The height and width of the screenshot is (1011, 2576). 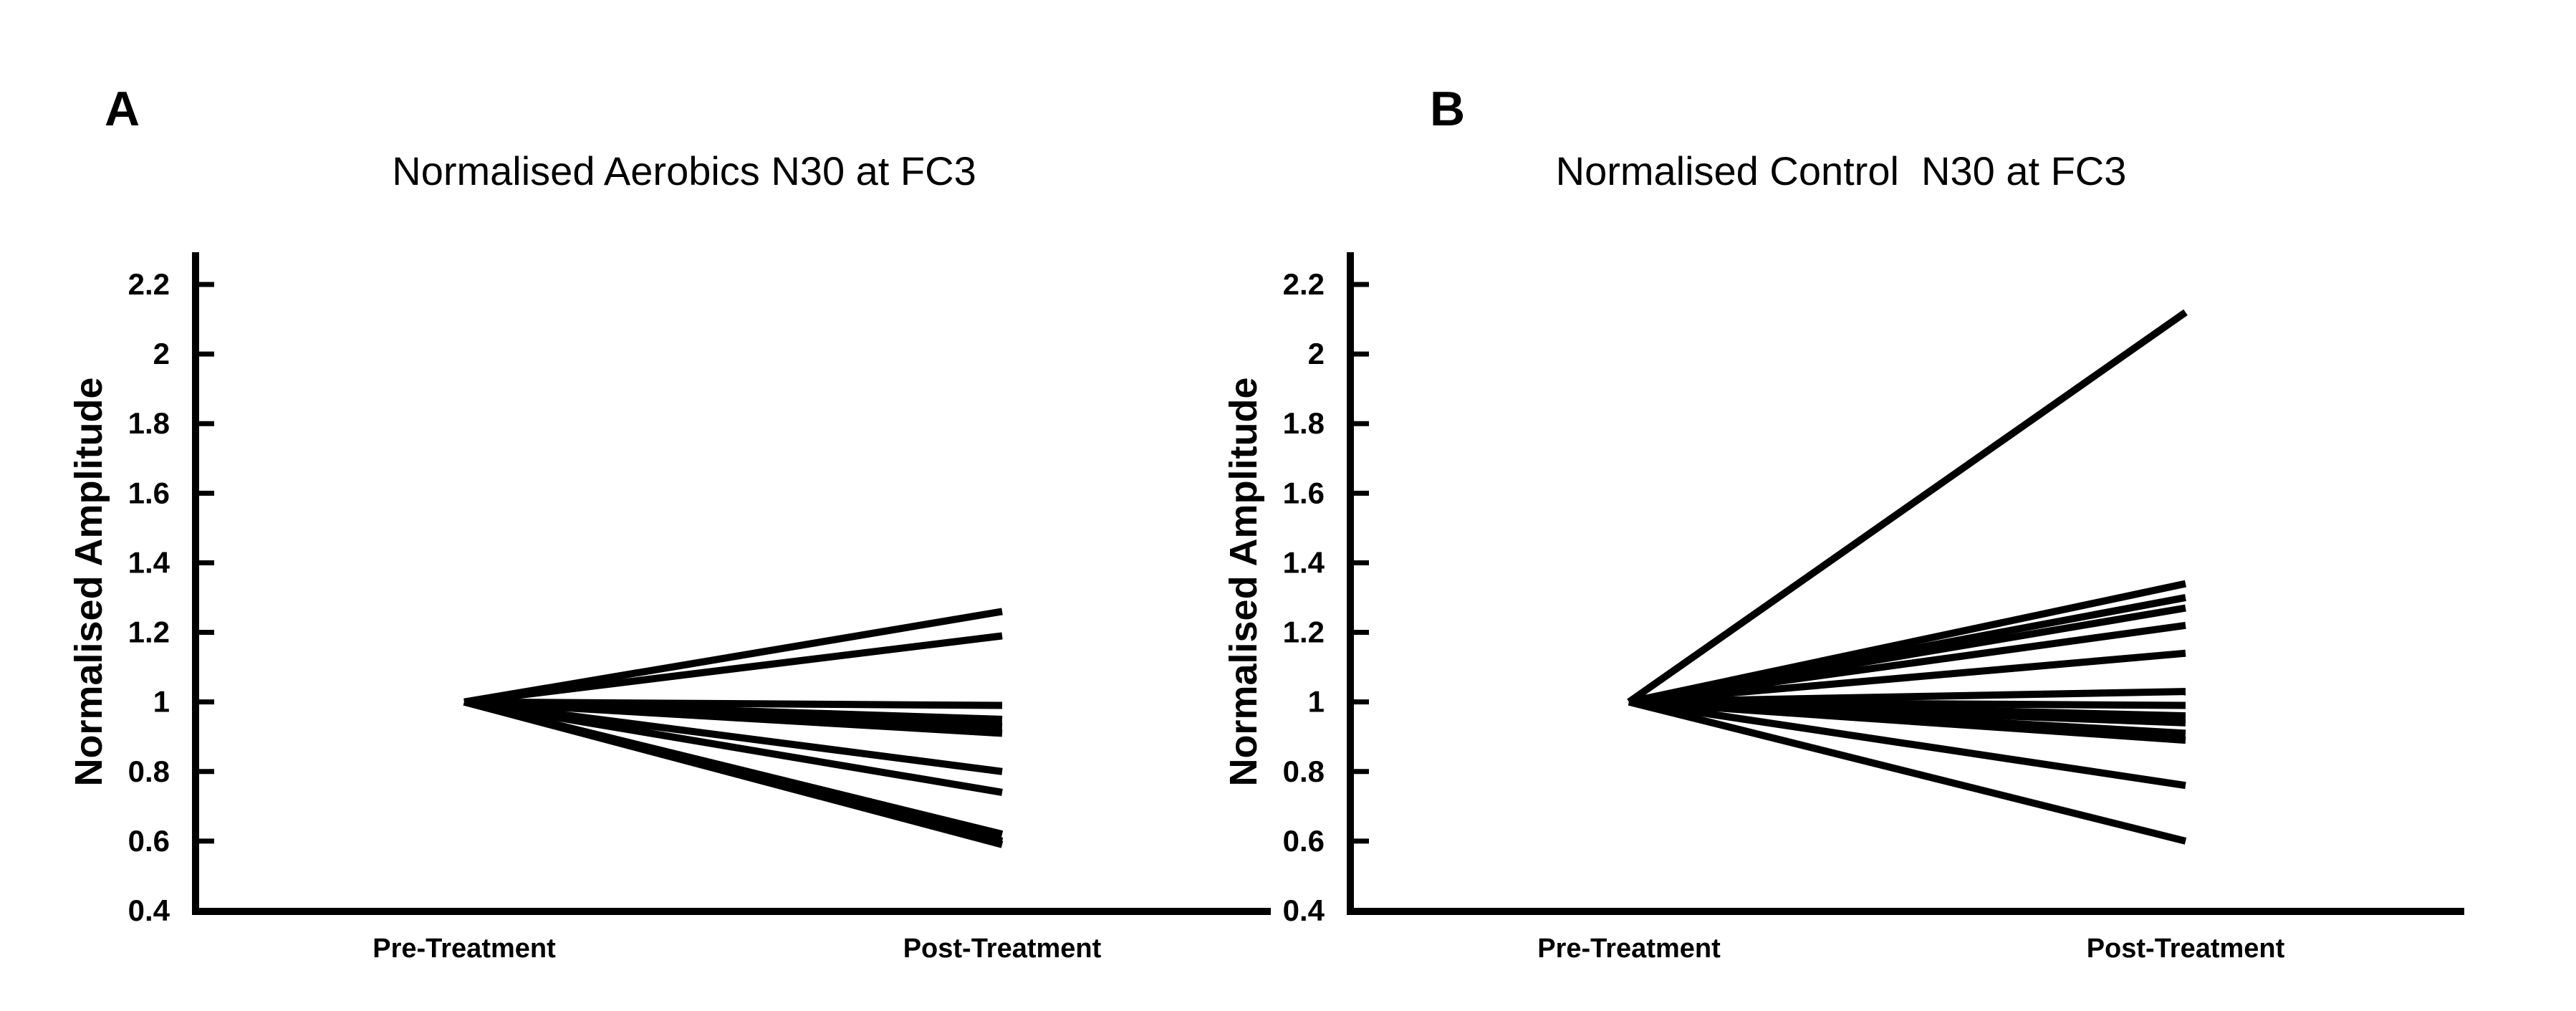 What do you see at coordinates (464, 949) in the screenshot?
I see `panel-a-category-pre-treatment: Pre-Treatment` at bounding box center [464, 949].